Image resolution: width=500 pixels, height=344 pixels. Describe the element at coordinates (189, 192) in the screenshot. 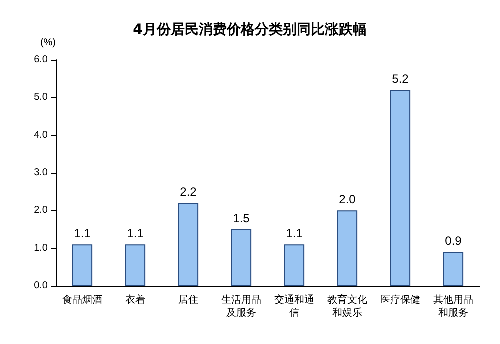

I see `data-label: 2.2` at that location.